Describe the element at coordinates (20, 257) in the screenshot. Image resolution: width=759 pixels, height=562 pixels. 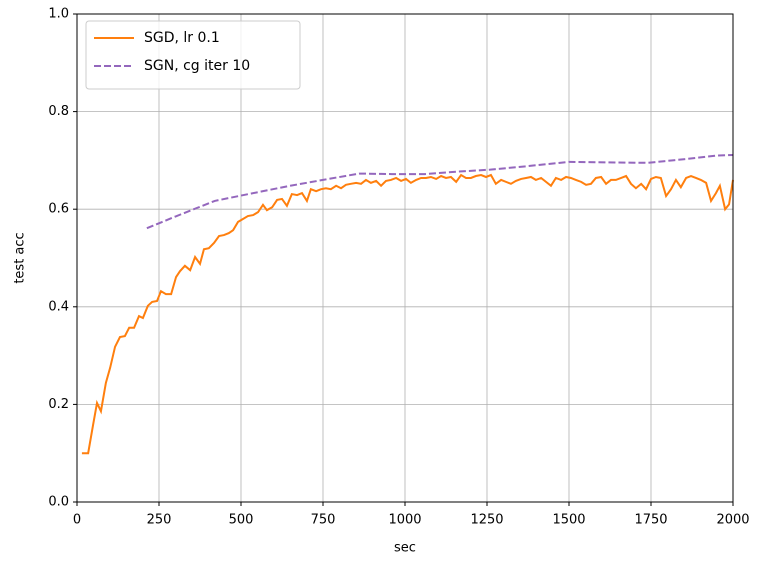
I see `y-axis-label: test acc` at that location.